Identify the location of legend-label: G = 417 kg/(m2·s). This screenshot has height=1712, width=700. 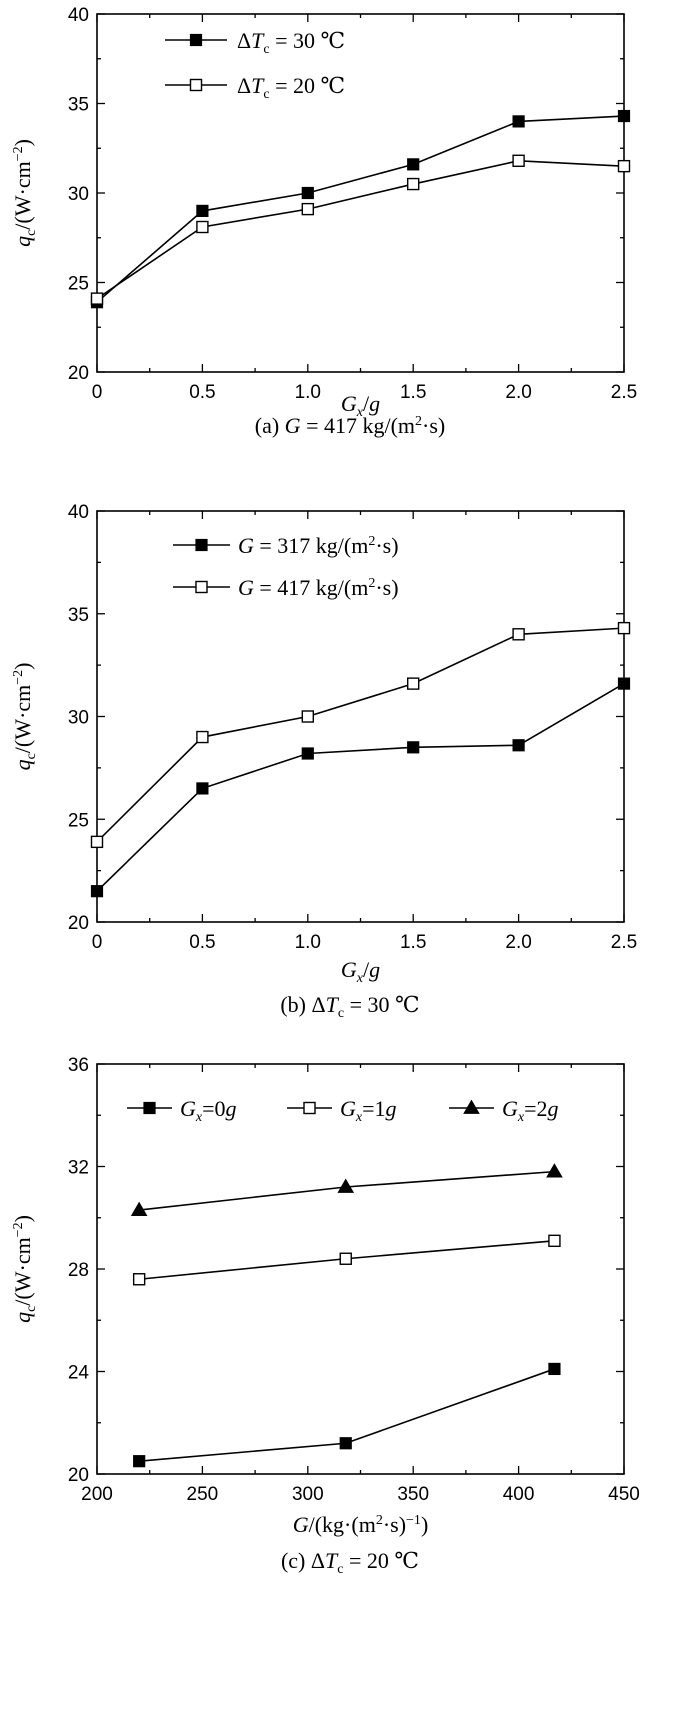
(318, 587).